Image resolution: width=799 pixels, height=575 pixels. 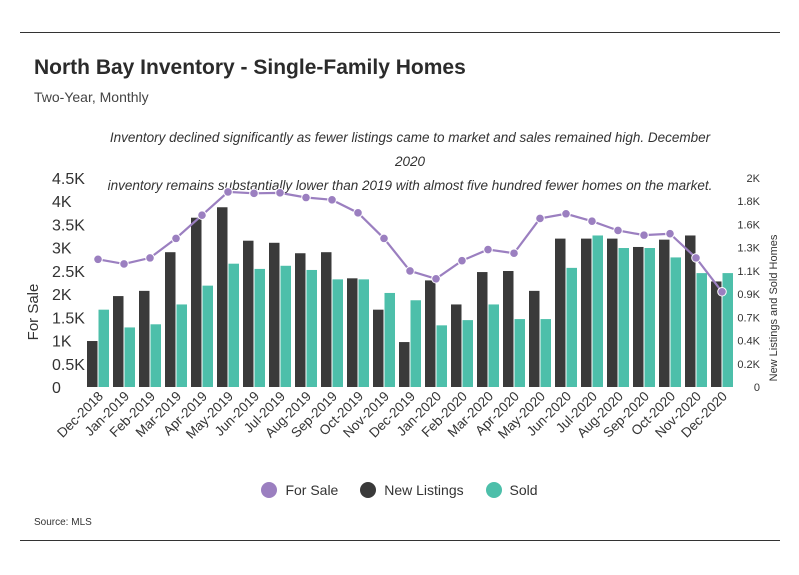 What do you see at coordinates (748, 318) in the screenshot?
I see `y-right-tick-label: 0.7K` at bounding box center [748, 318].